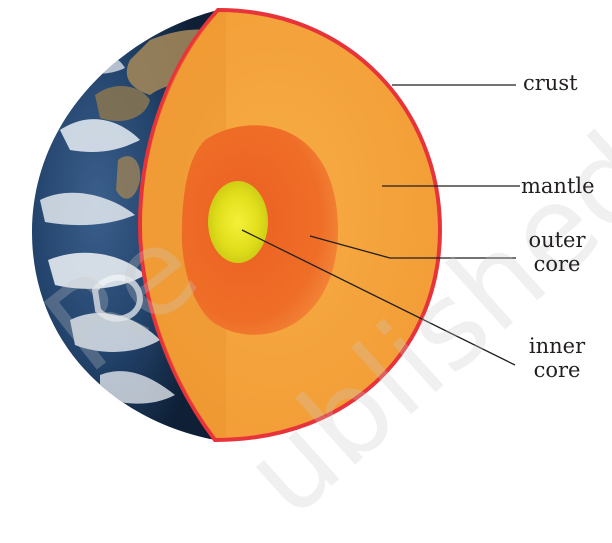 The height and width of the screenshot is (543, 612). Describe the element at coordinates (378, 297) in the screenshot. I see `inner-core-leader-line` at that location.